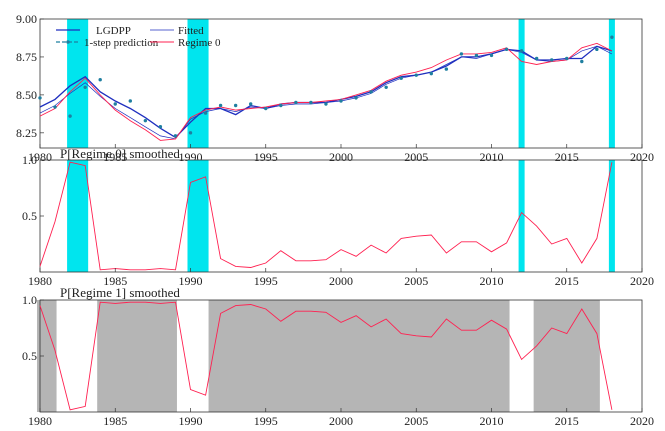 Image resolution: width=665 pixels, height=431 pixels. I want to click on legend-label-lgdpp: LGDPP, so click(113, 31).